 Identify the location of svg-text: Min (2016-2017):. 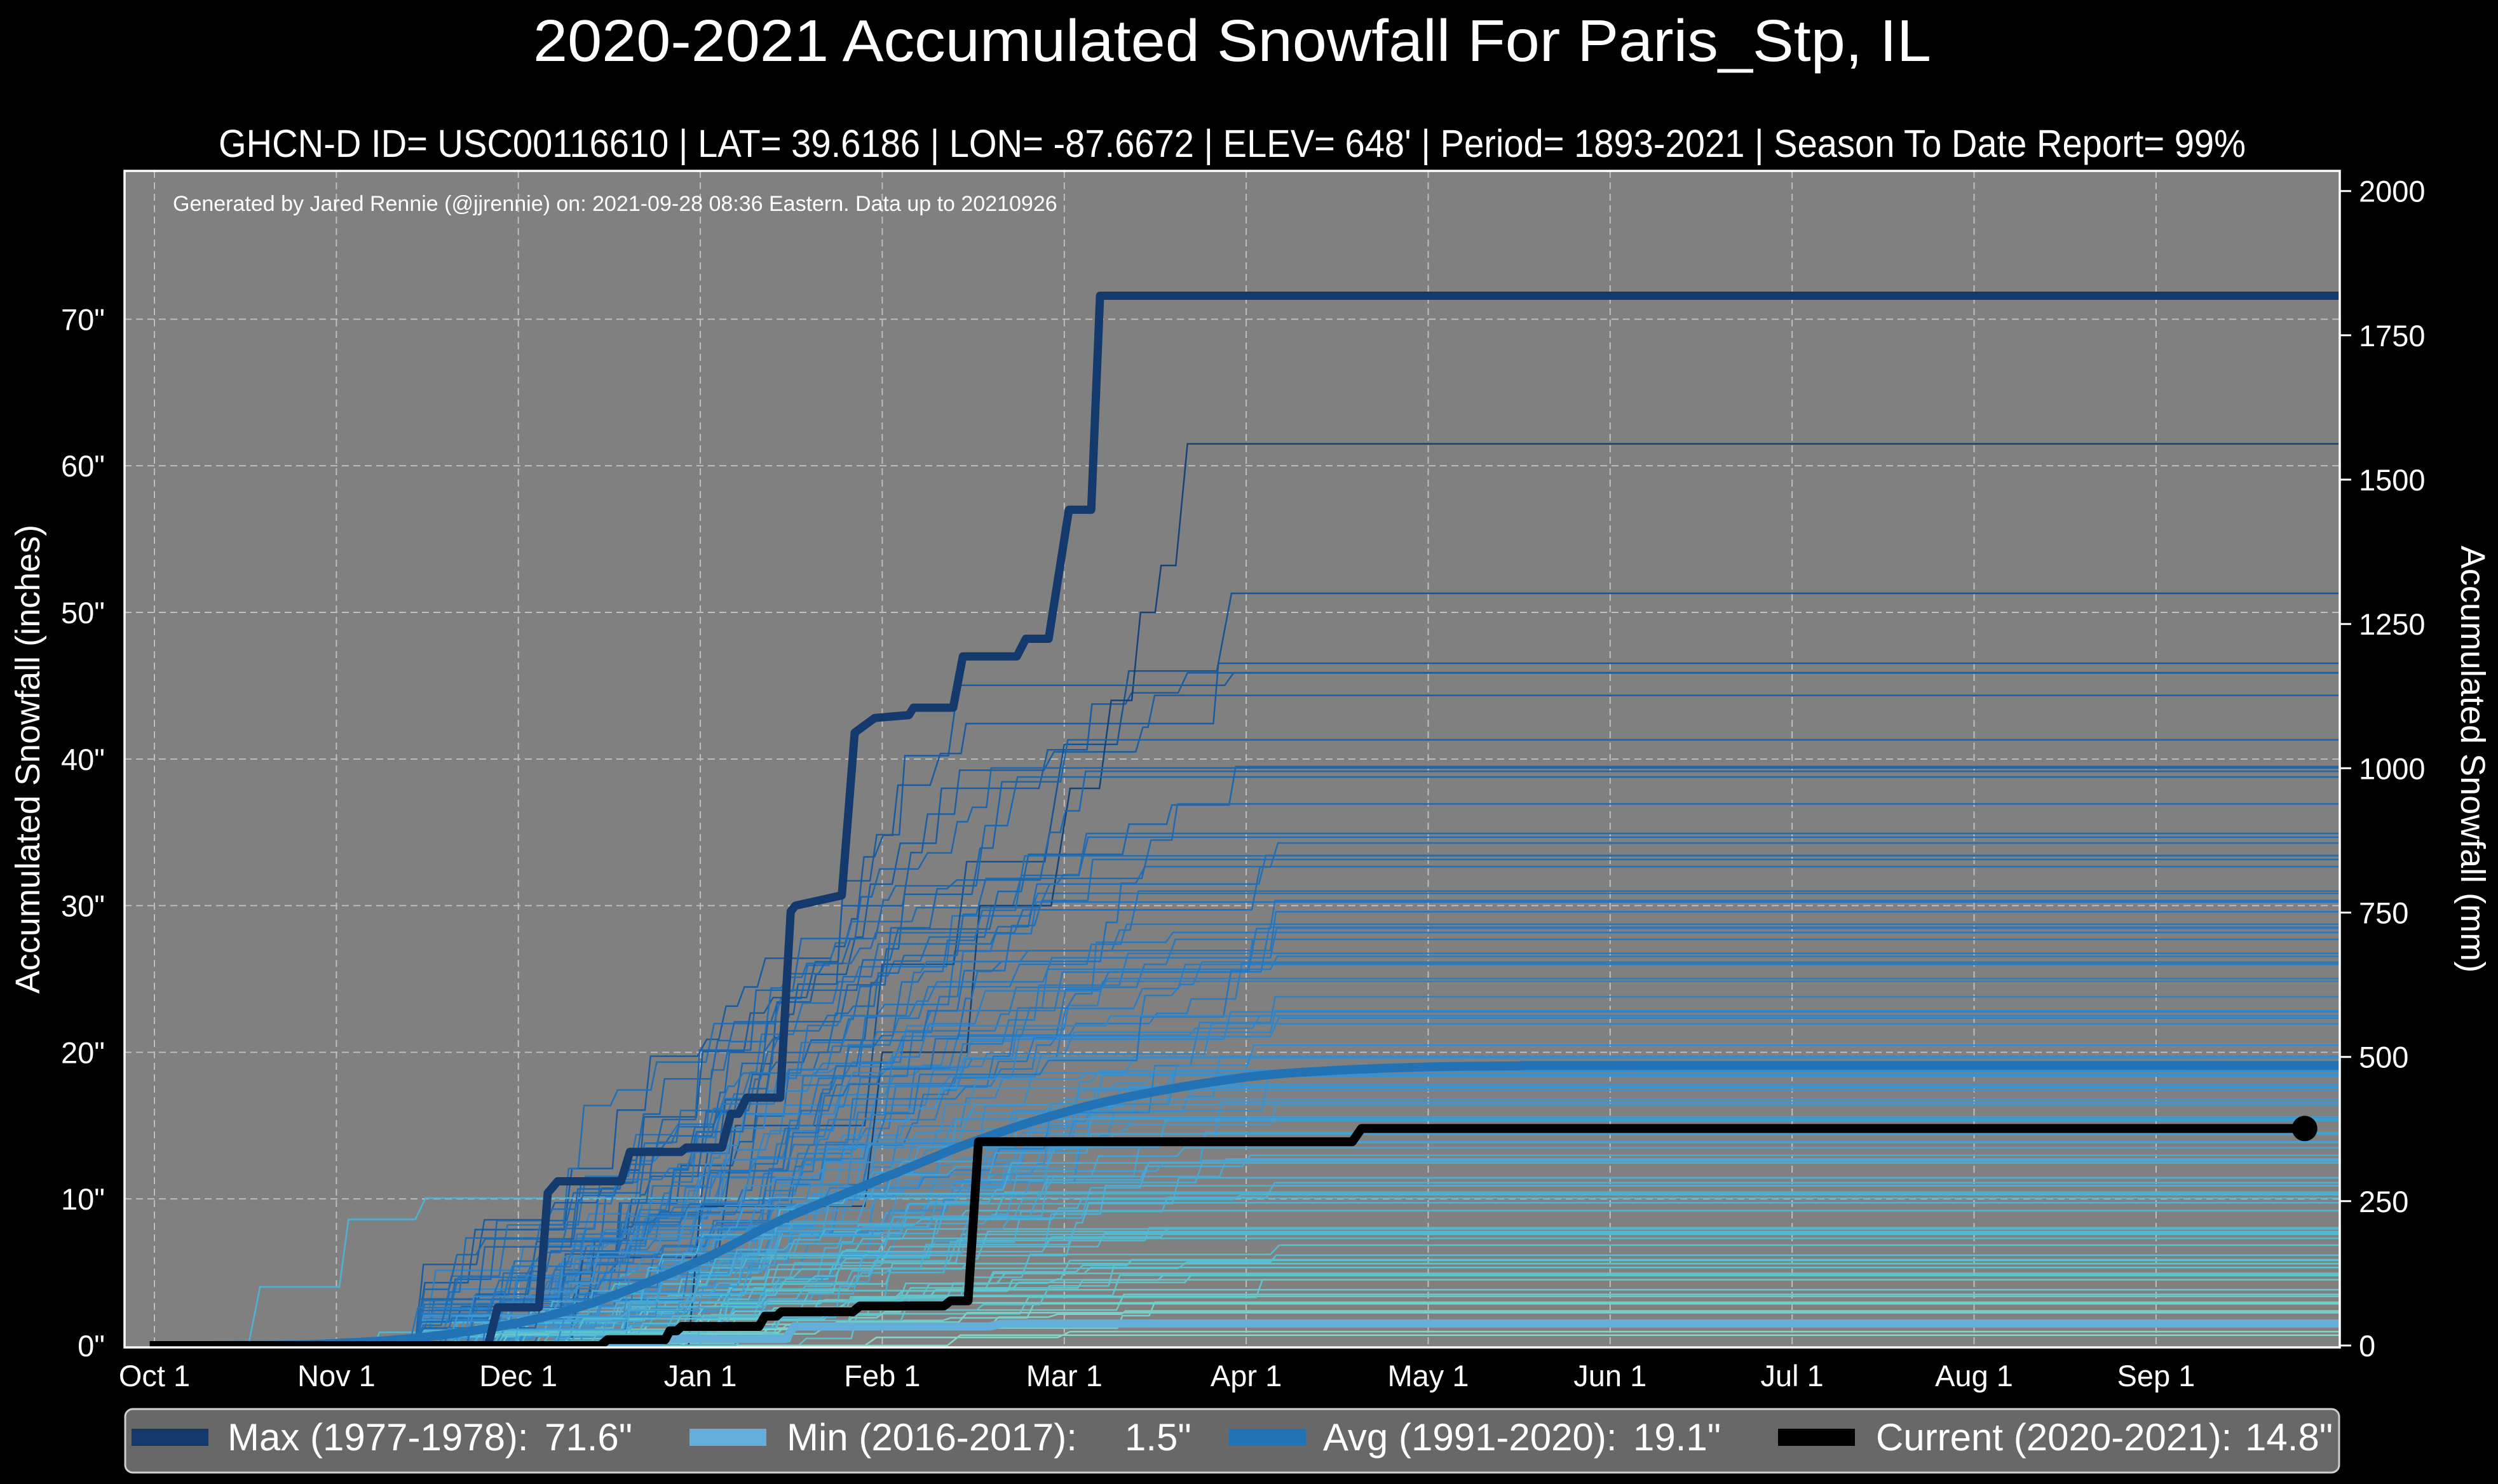
(932, 1437).